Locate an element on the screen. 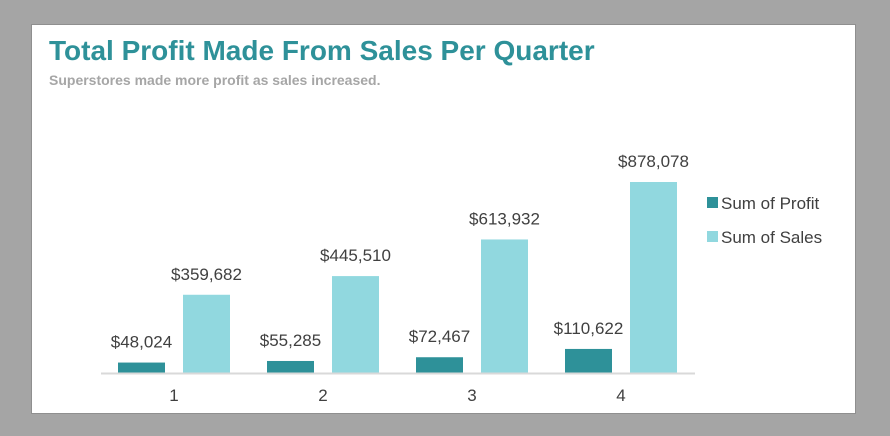  data-label-sales-q2: $445,510 is located at coordinates (355, 255).